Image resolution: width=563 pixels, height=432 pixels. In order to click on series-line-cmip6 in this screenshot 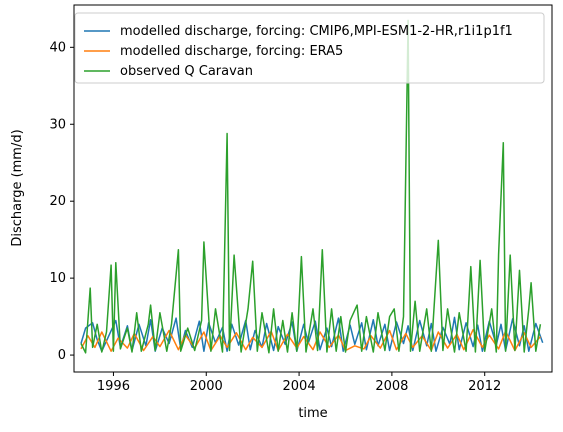, I will do `click(312, 334)`.